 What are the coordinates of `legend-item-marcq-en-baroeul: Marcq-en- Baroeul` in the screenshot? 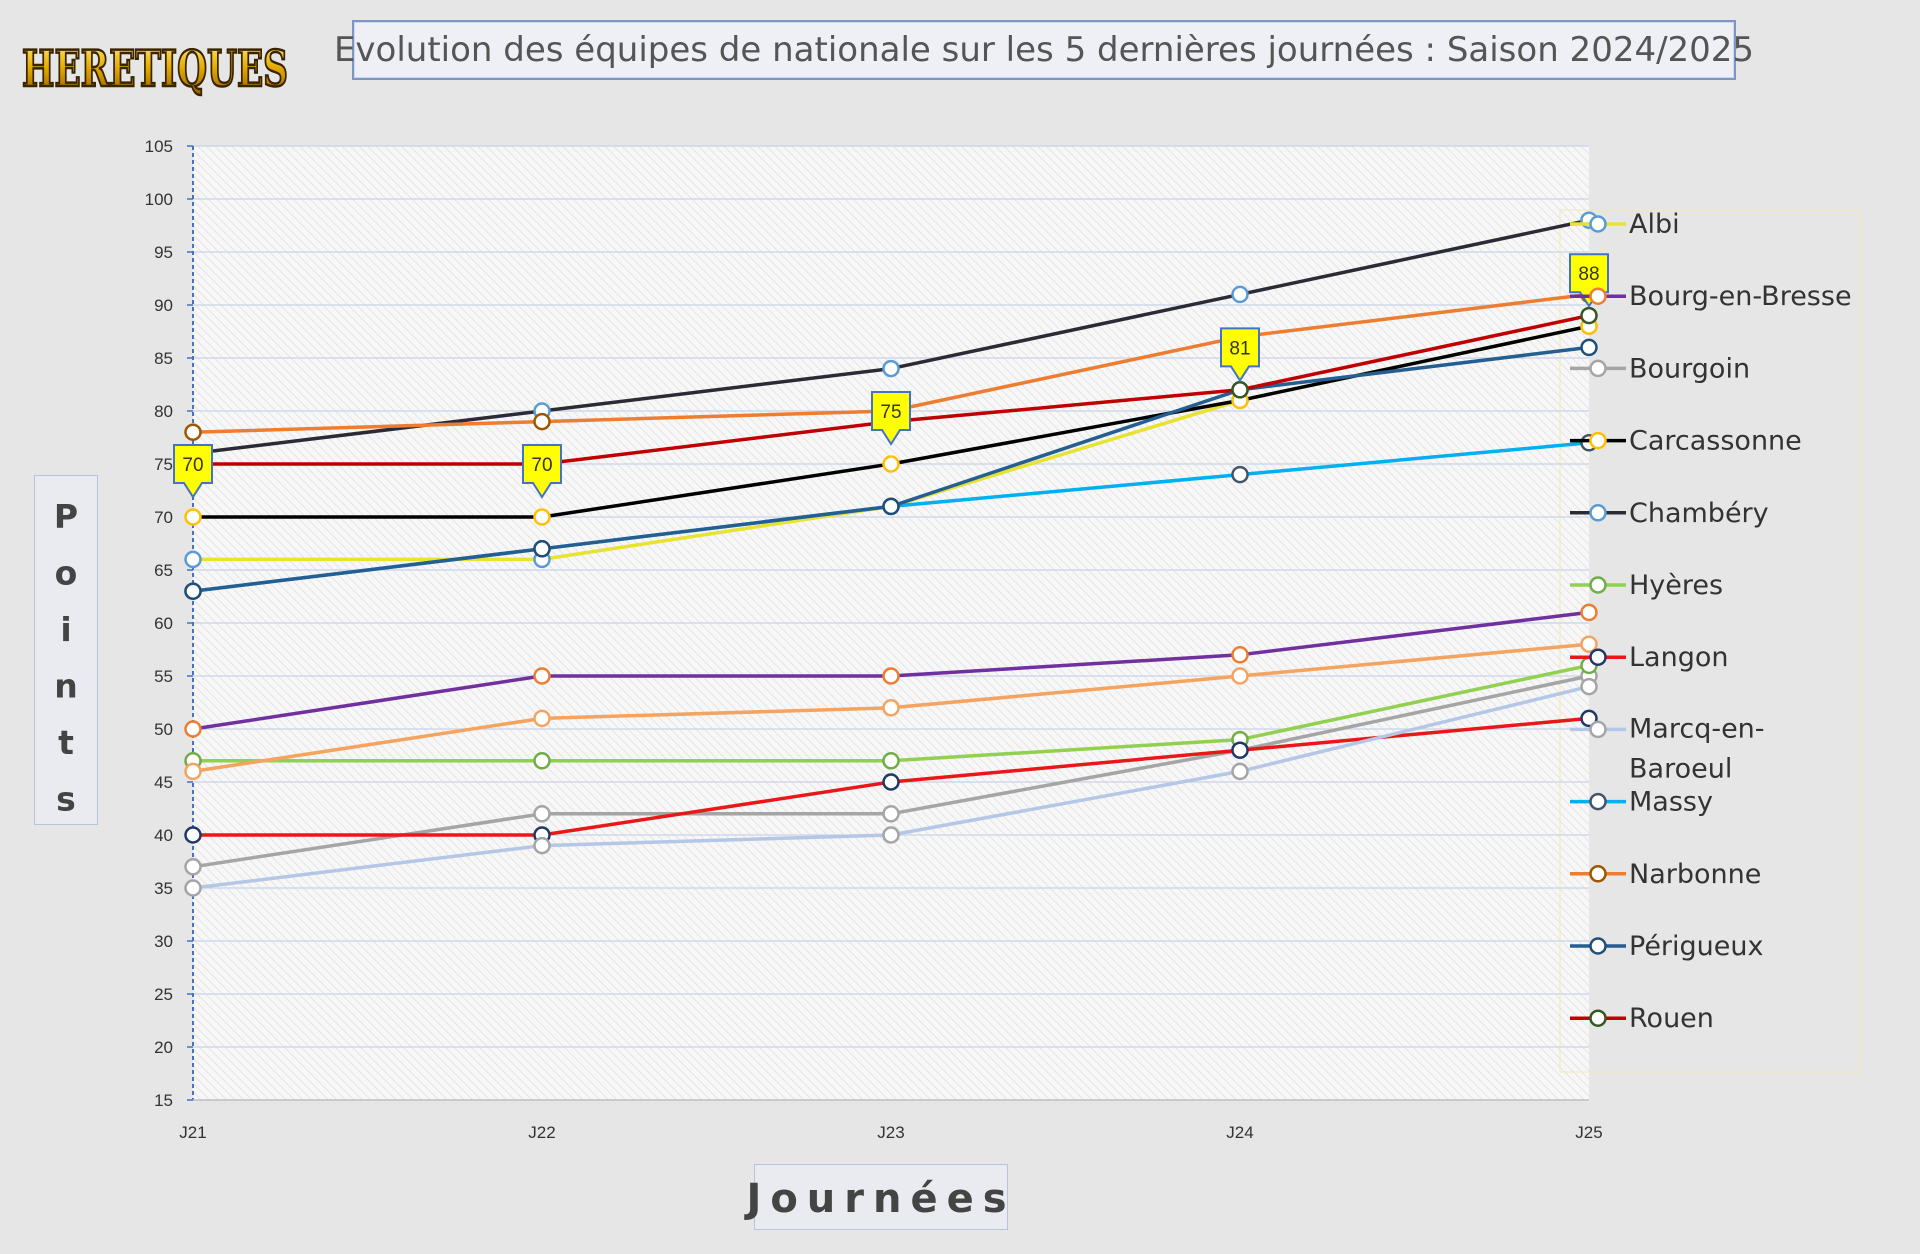 It's located at (1667, 748).